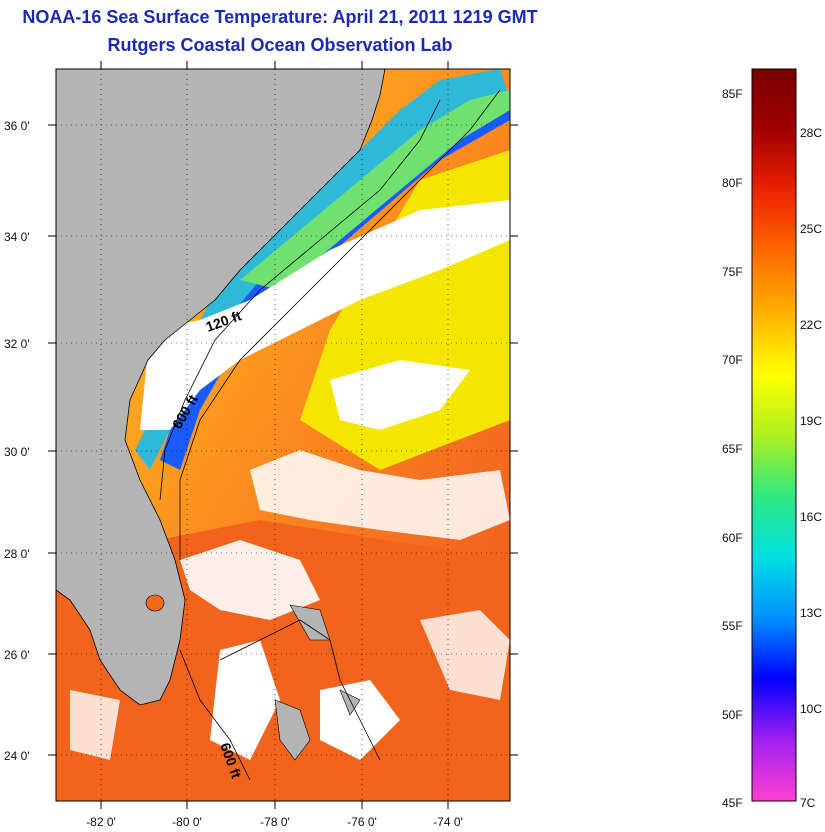 Image resolution: width=825 pixels, height=832 pixels. I want to click on lon-label: -78 0', so click(275, 822).